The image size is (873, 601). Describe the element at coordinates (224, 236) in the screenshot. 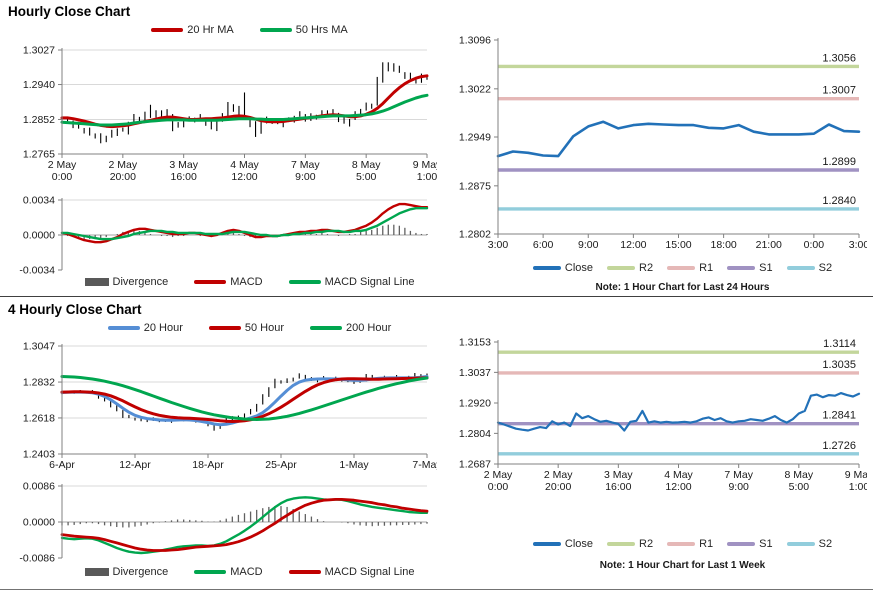

I see `hourly-macd-chart: 0.0034 0.0000 -0.0034` at that location.